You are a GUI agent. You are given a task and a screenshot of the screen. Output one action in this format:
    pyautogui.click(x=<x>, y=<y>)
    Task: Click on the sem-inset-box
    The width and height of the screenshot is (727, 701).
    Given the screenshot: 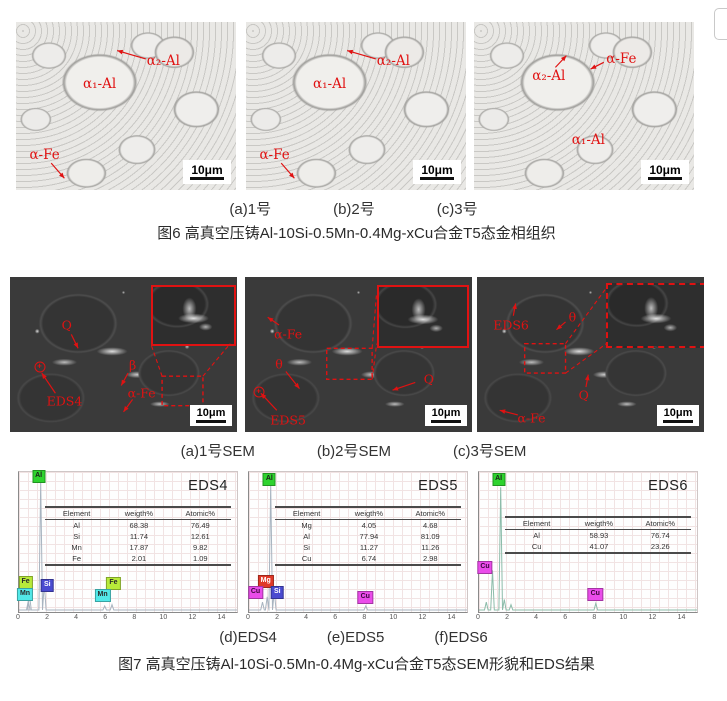 What is the action you would take?
    pyautogui.click(x=655, y=315)
    